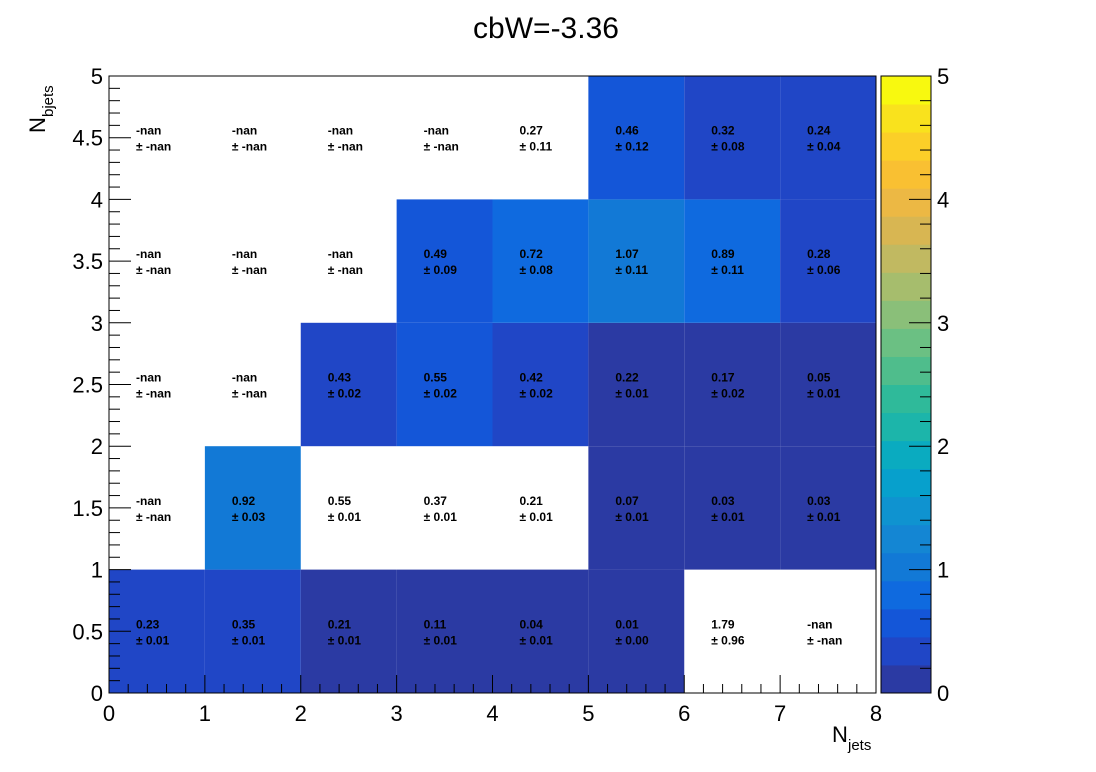 The image size is (1096, 772). I want to click on cell-error-label: ± 0.03, so click(249, 517).